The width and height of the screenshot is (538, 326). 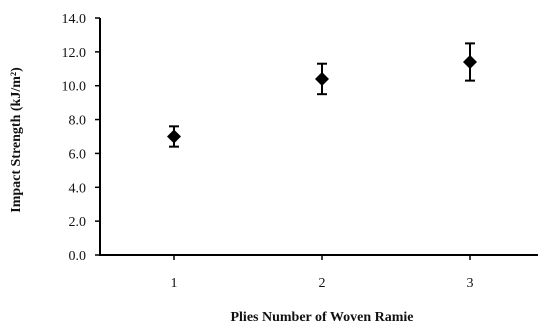 What do you see at coordinates (74, 87) in the screenshot?
I see `y-tick-label: 10.0` at bounding box center [74, 87].